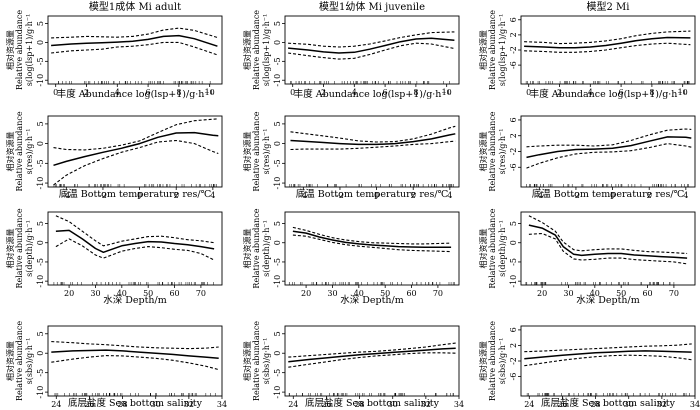 The image size is (700, 410). Describe the element at coordinates (122, 404) in the screenshot. I see `x-tick-label: 28` at that location.